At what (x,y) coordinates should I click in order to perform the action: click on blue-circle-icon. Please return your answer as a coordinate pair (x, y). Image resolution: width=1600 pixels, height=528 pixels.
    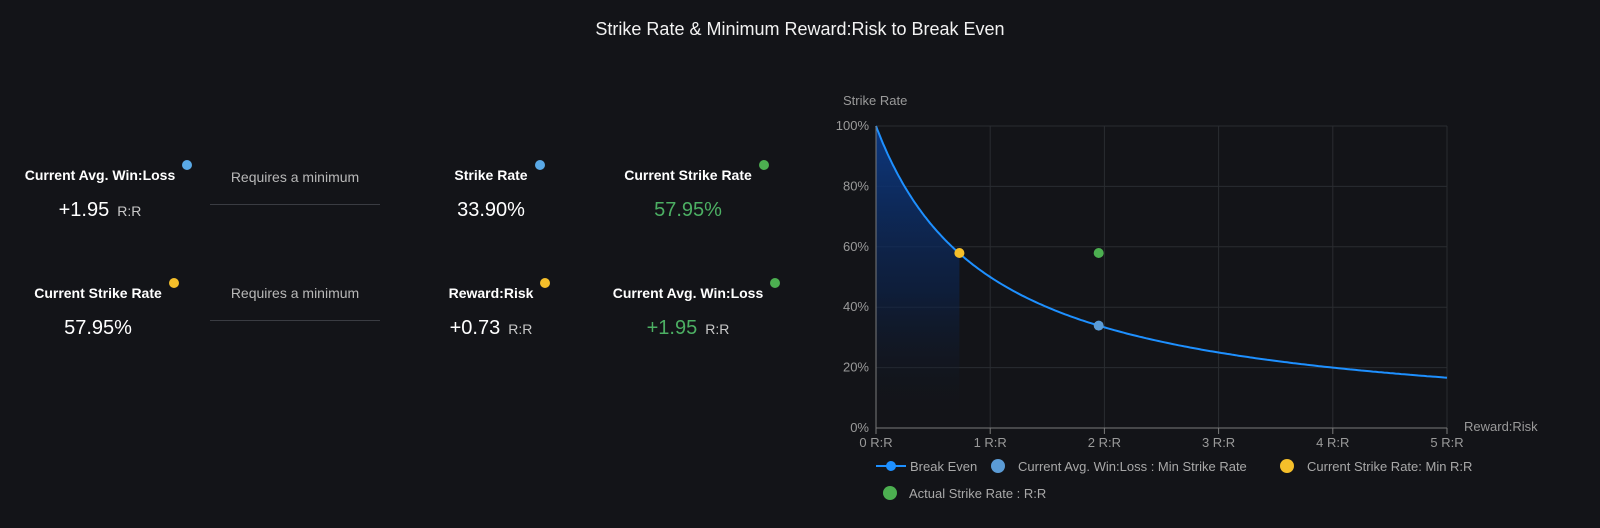
    Looking at the image, I should click on (998, 466).